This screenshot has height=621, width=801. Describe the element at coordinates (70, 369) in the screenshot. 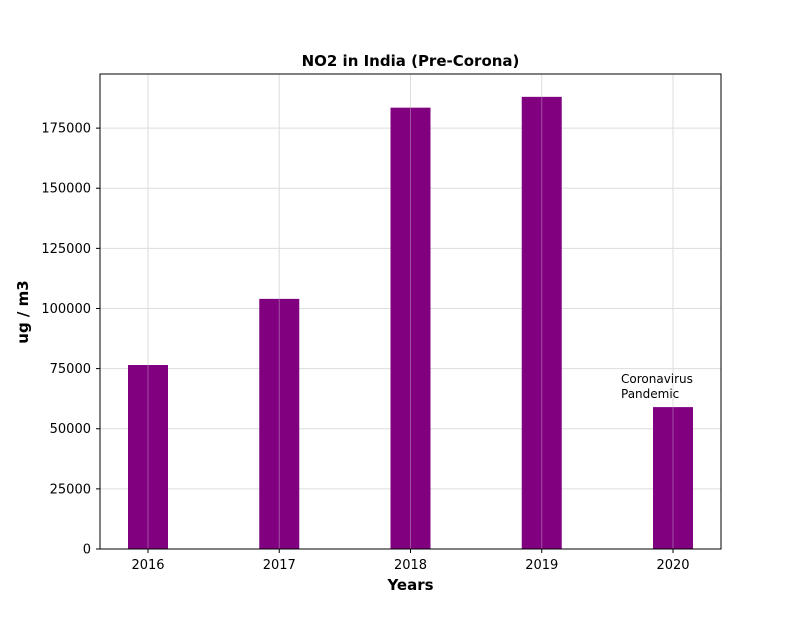

I see `y-tick-label: 75000` at that location.